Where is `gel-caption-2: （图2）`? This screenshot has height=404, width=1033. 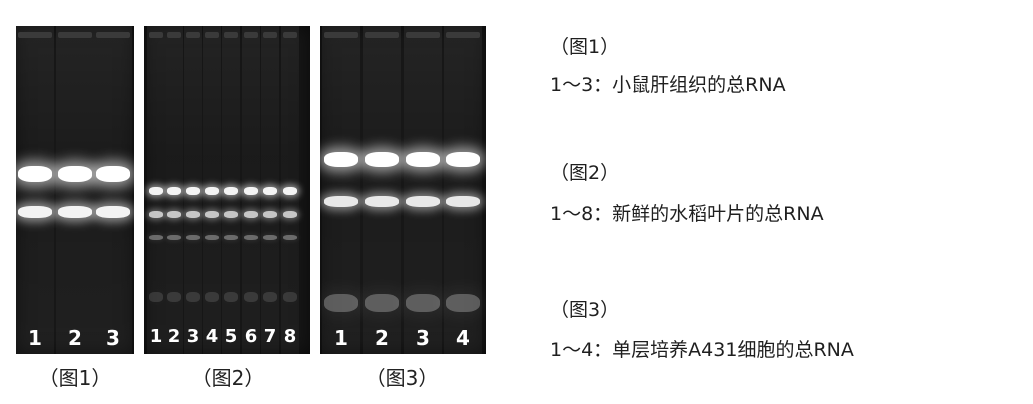 gel-caption-2: （图2） is located at coordinates (228, 378).